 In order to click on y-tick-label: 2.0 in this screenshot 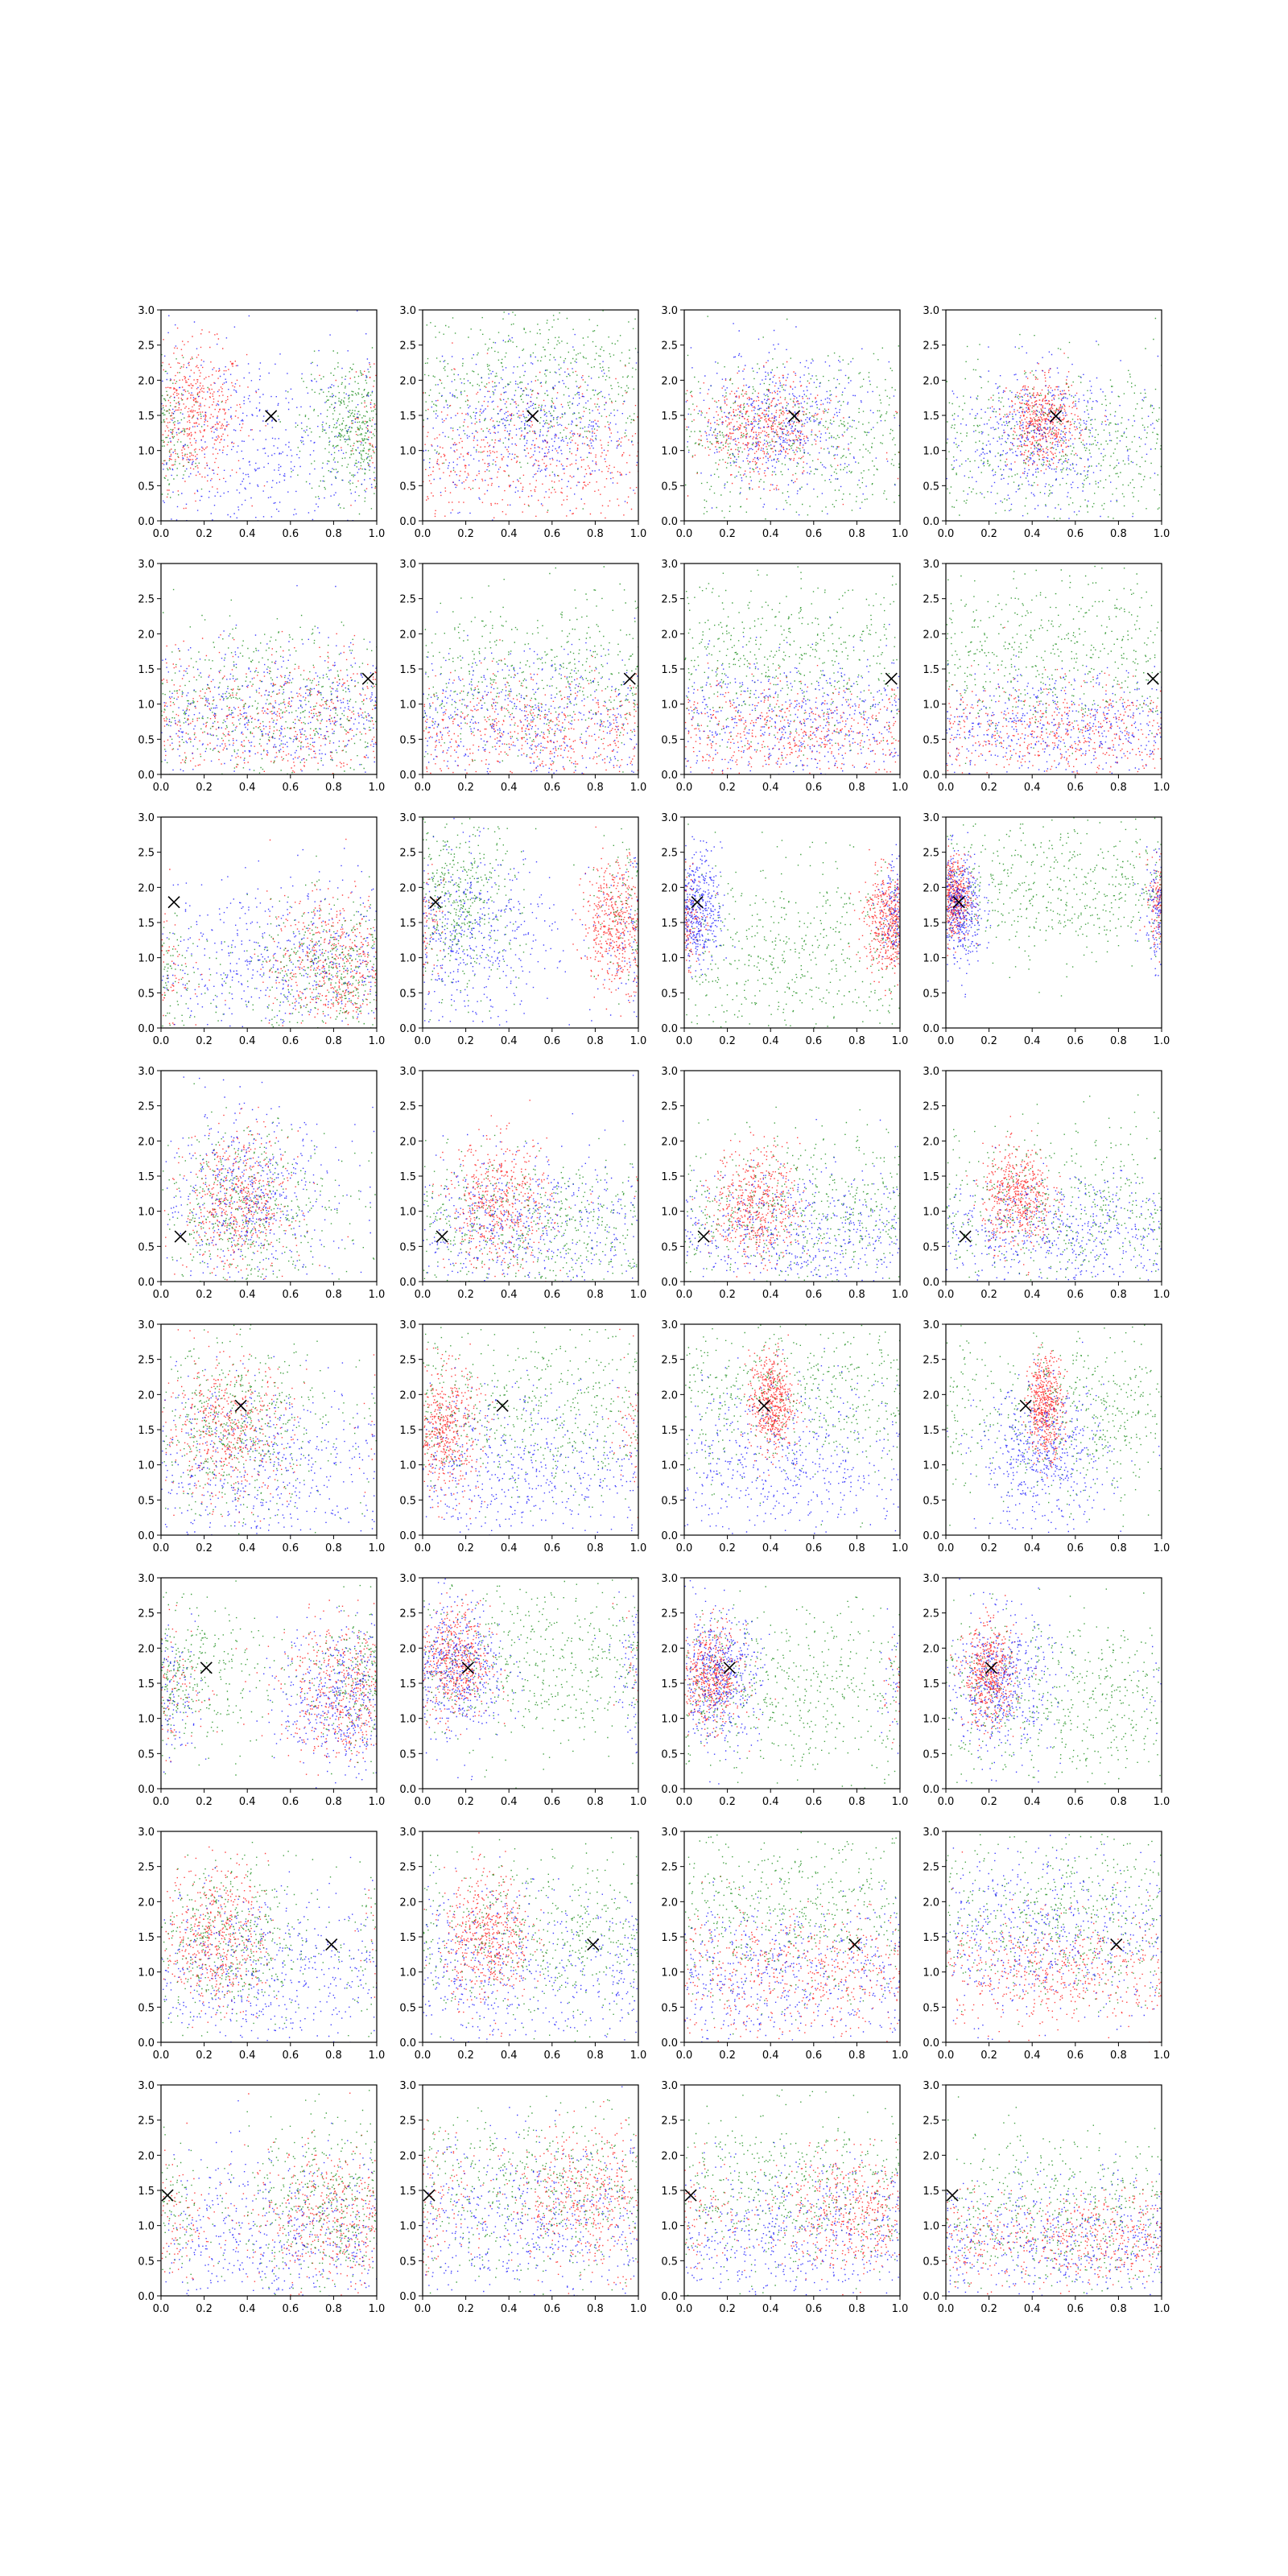, I will do `click(407, 2156)`.